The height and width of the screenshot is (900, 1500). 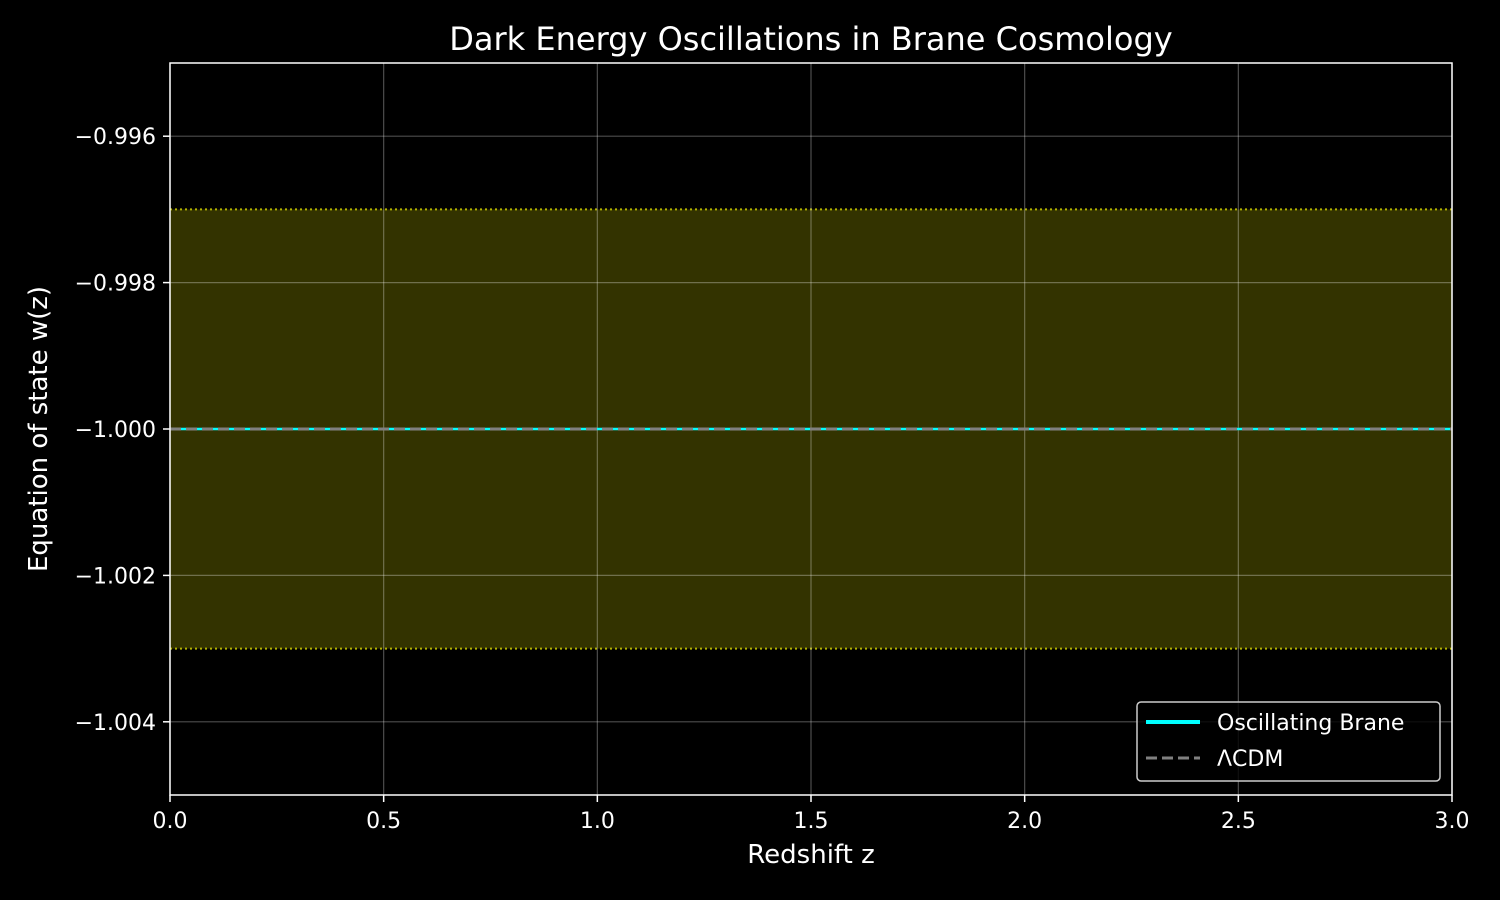 I want to click on x-tick-label: 3.0, so click(x=1452, y=821).